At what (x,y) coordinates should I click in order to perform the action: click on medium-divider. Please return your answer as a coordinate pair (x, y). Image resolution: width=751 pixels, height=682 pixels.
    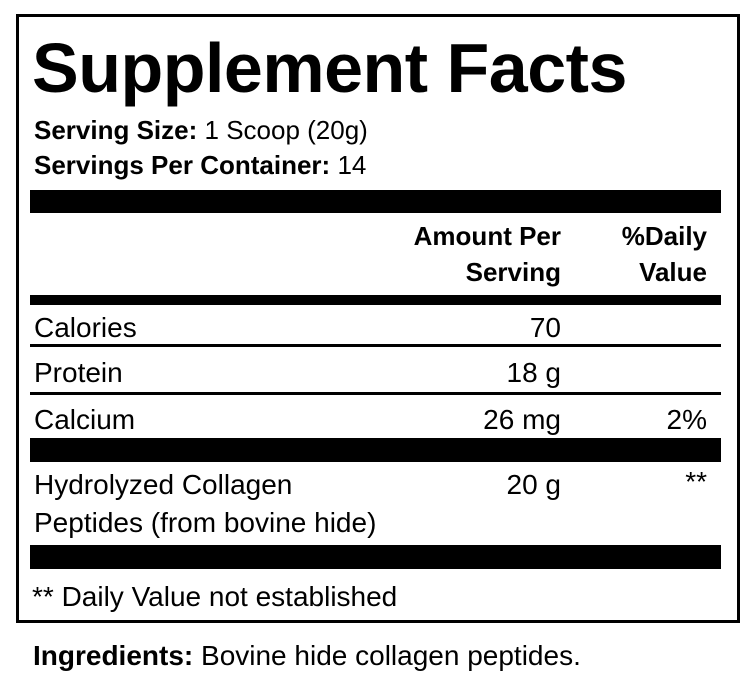
    Looking at the image, I should click on (375, 300).